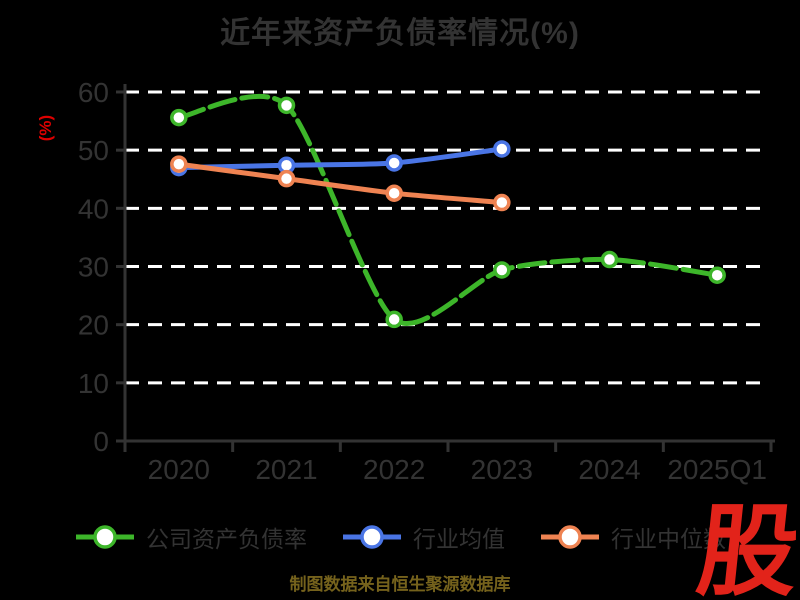 This screenshot has height=600, width=800. Describe the element at coordinates (609, 469) in the screenshot. I see `x-tick-label: 2024` at that location.